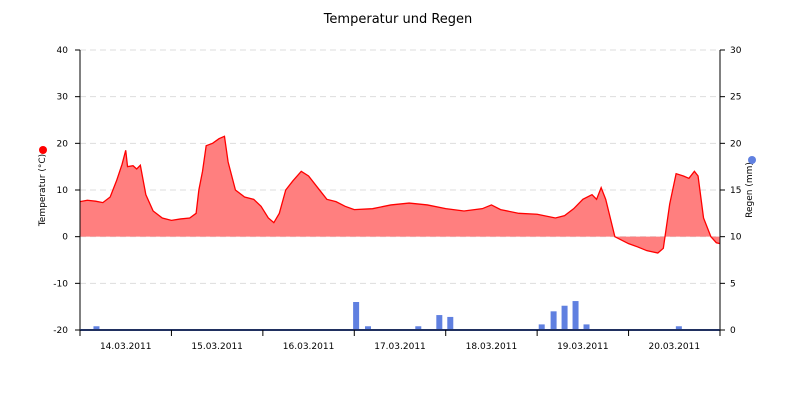 The width and height of the screenshot is (800, 400). I want to click on y-right-tick-label: 10, so click(736, 238).